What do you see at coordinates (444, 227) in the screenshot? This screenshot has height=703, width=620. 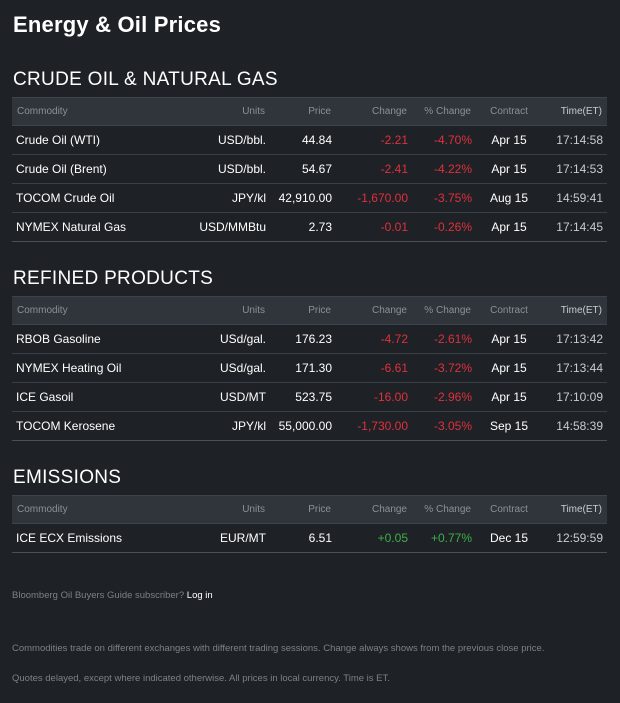 I see `cell-pct-change: -0.26%` at bounding box center [444, 227].